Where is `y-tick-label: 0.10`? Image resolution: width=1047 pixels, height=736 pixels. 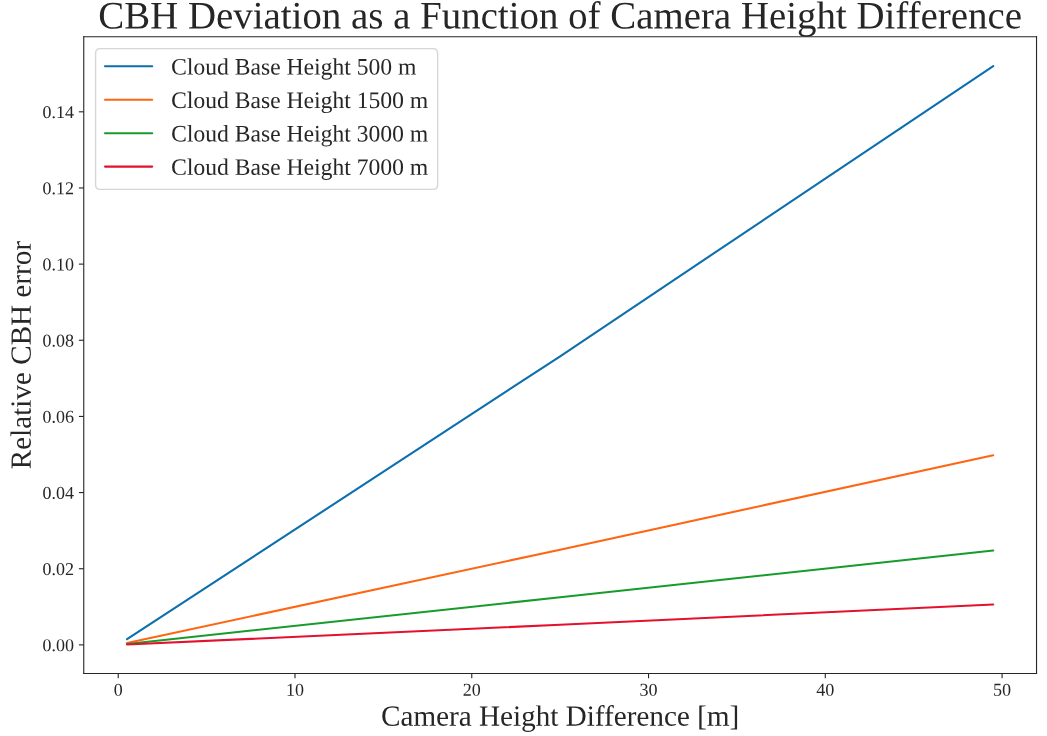
y-tick-label: 0.10 is located at coordinates (58, 264).